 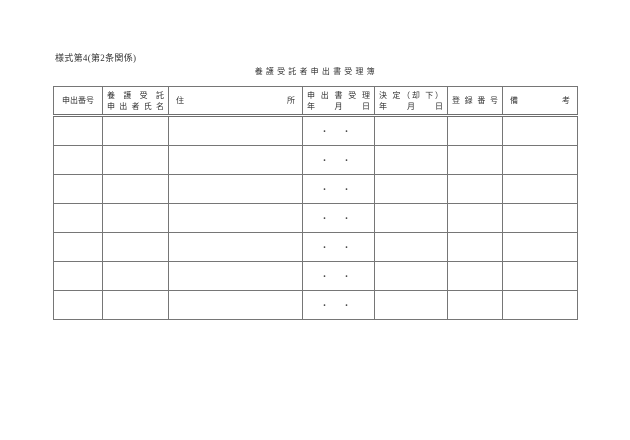 I want to click on column-header-label: 申 出 者 氏 名, so click(x=135, y=106).